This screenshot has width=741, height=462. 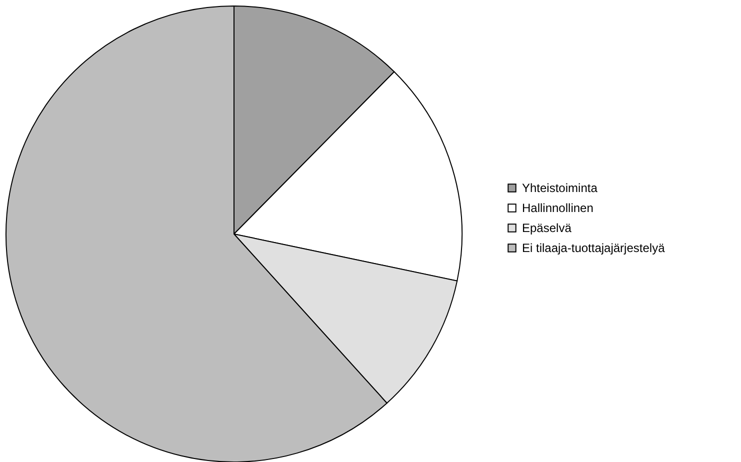 What do you see at coordinates (558, 208) in the screenshot?
I see `legend-label: Hallinnollinen` at bounding box center [558, 208].